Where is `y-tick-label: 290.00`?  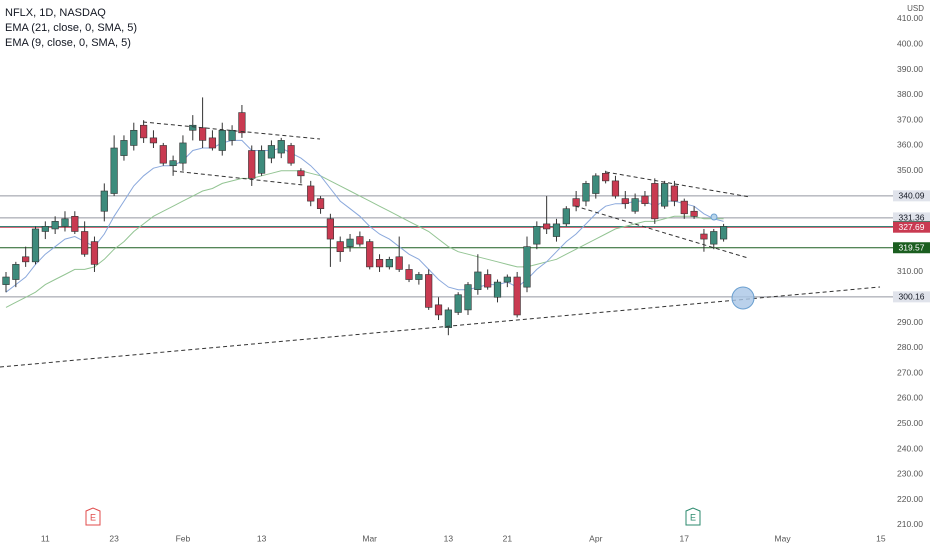
y-tick-label: 290.00 is located at coordinates (910, 322).